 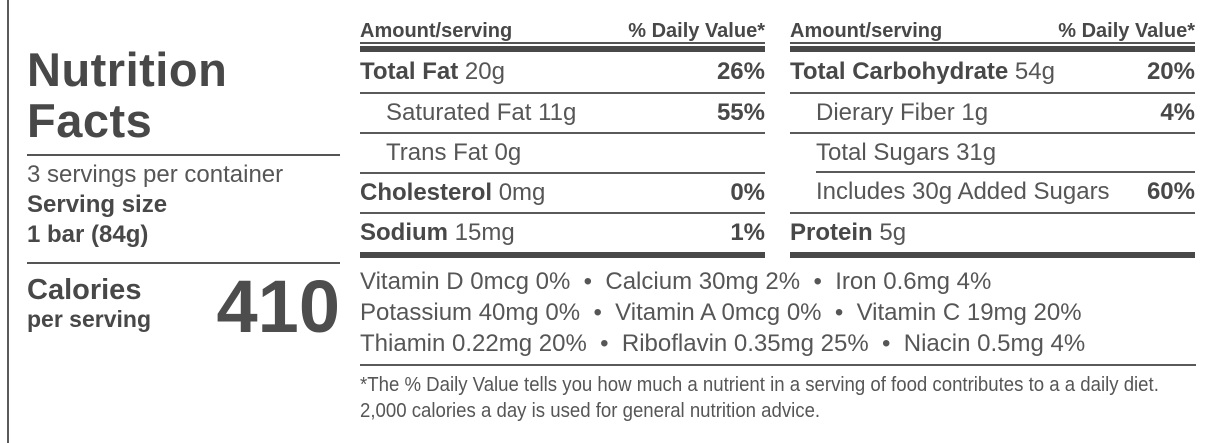 I want to click on nutrient-row-saturated-fat: Saturated Fat 11g 55%, so click(x=562, y=112).